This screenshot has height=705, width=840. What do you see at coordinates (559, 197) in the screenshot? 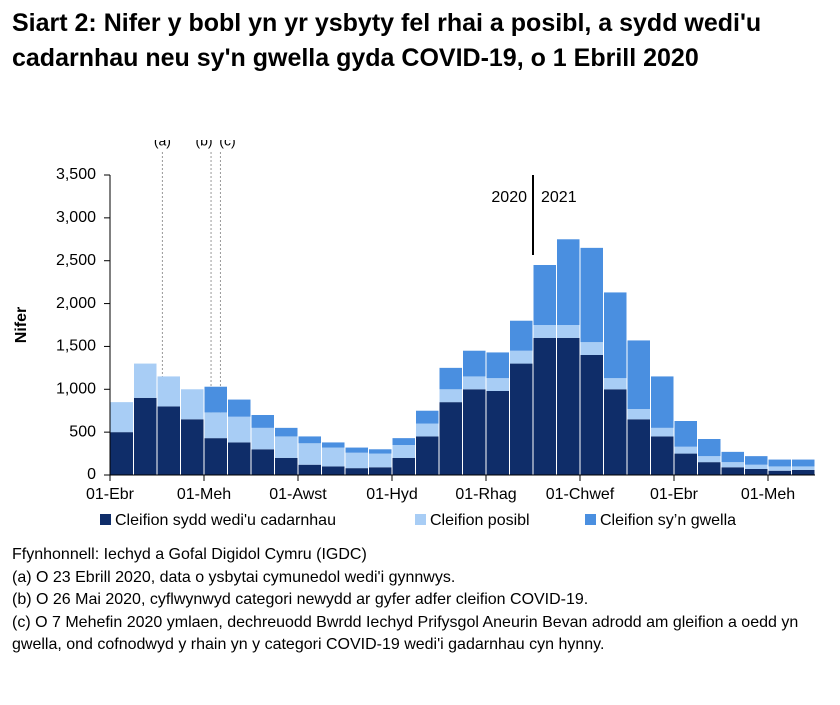
I see `year-label: 2021` at bounding box center [559, 197].